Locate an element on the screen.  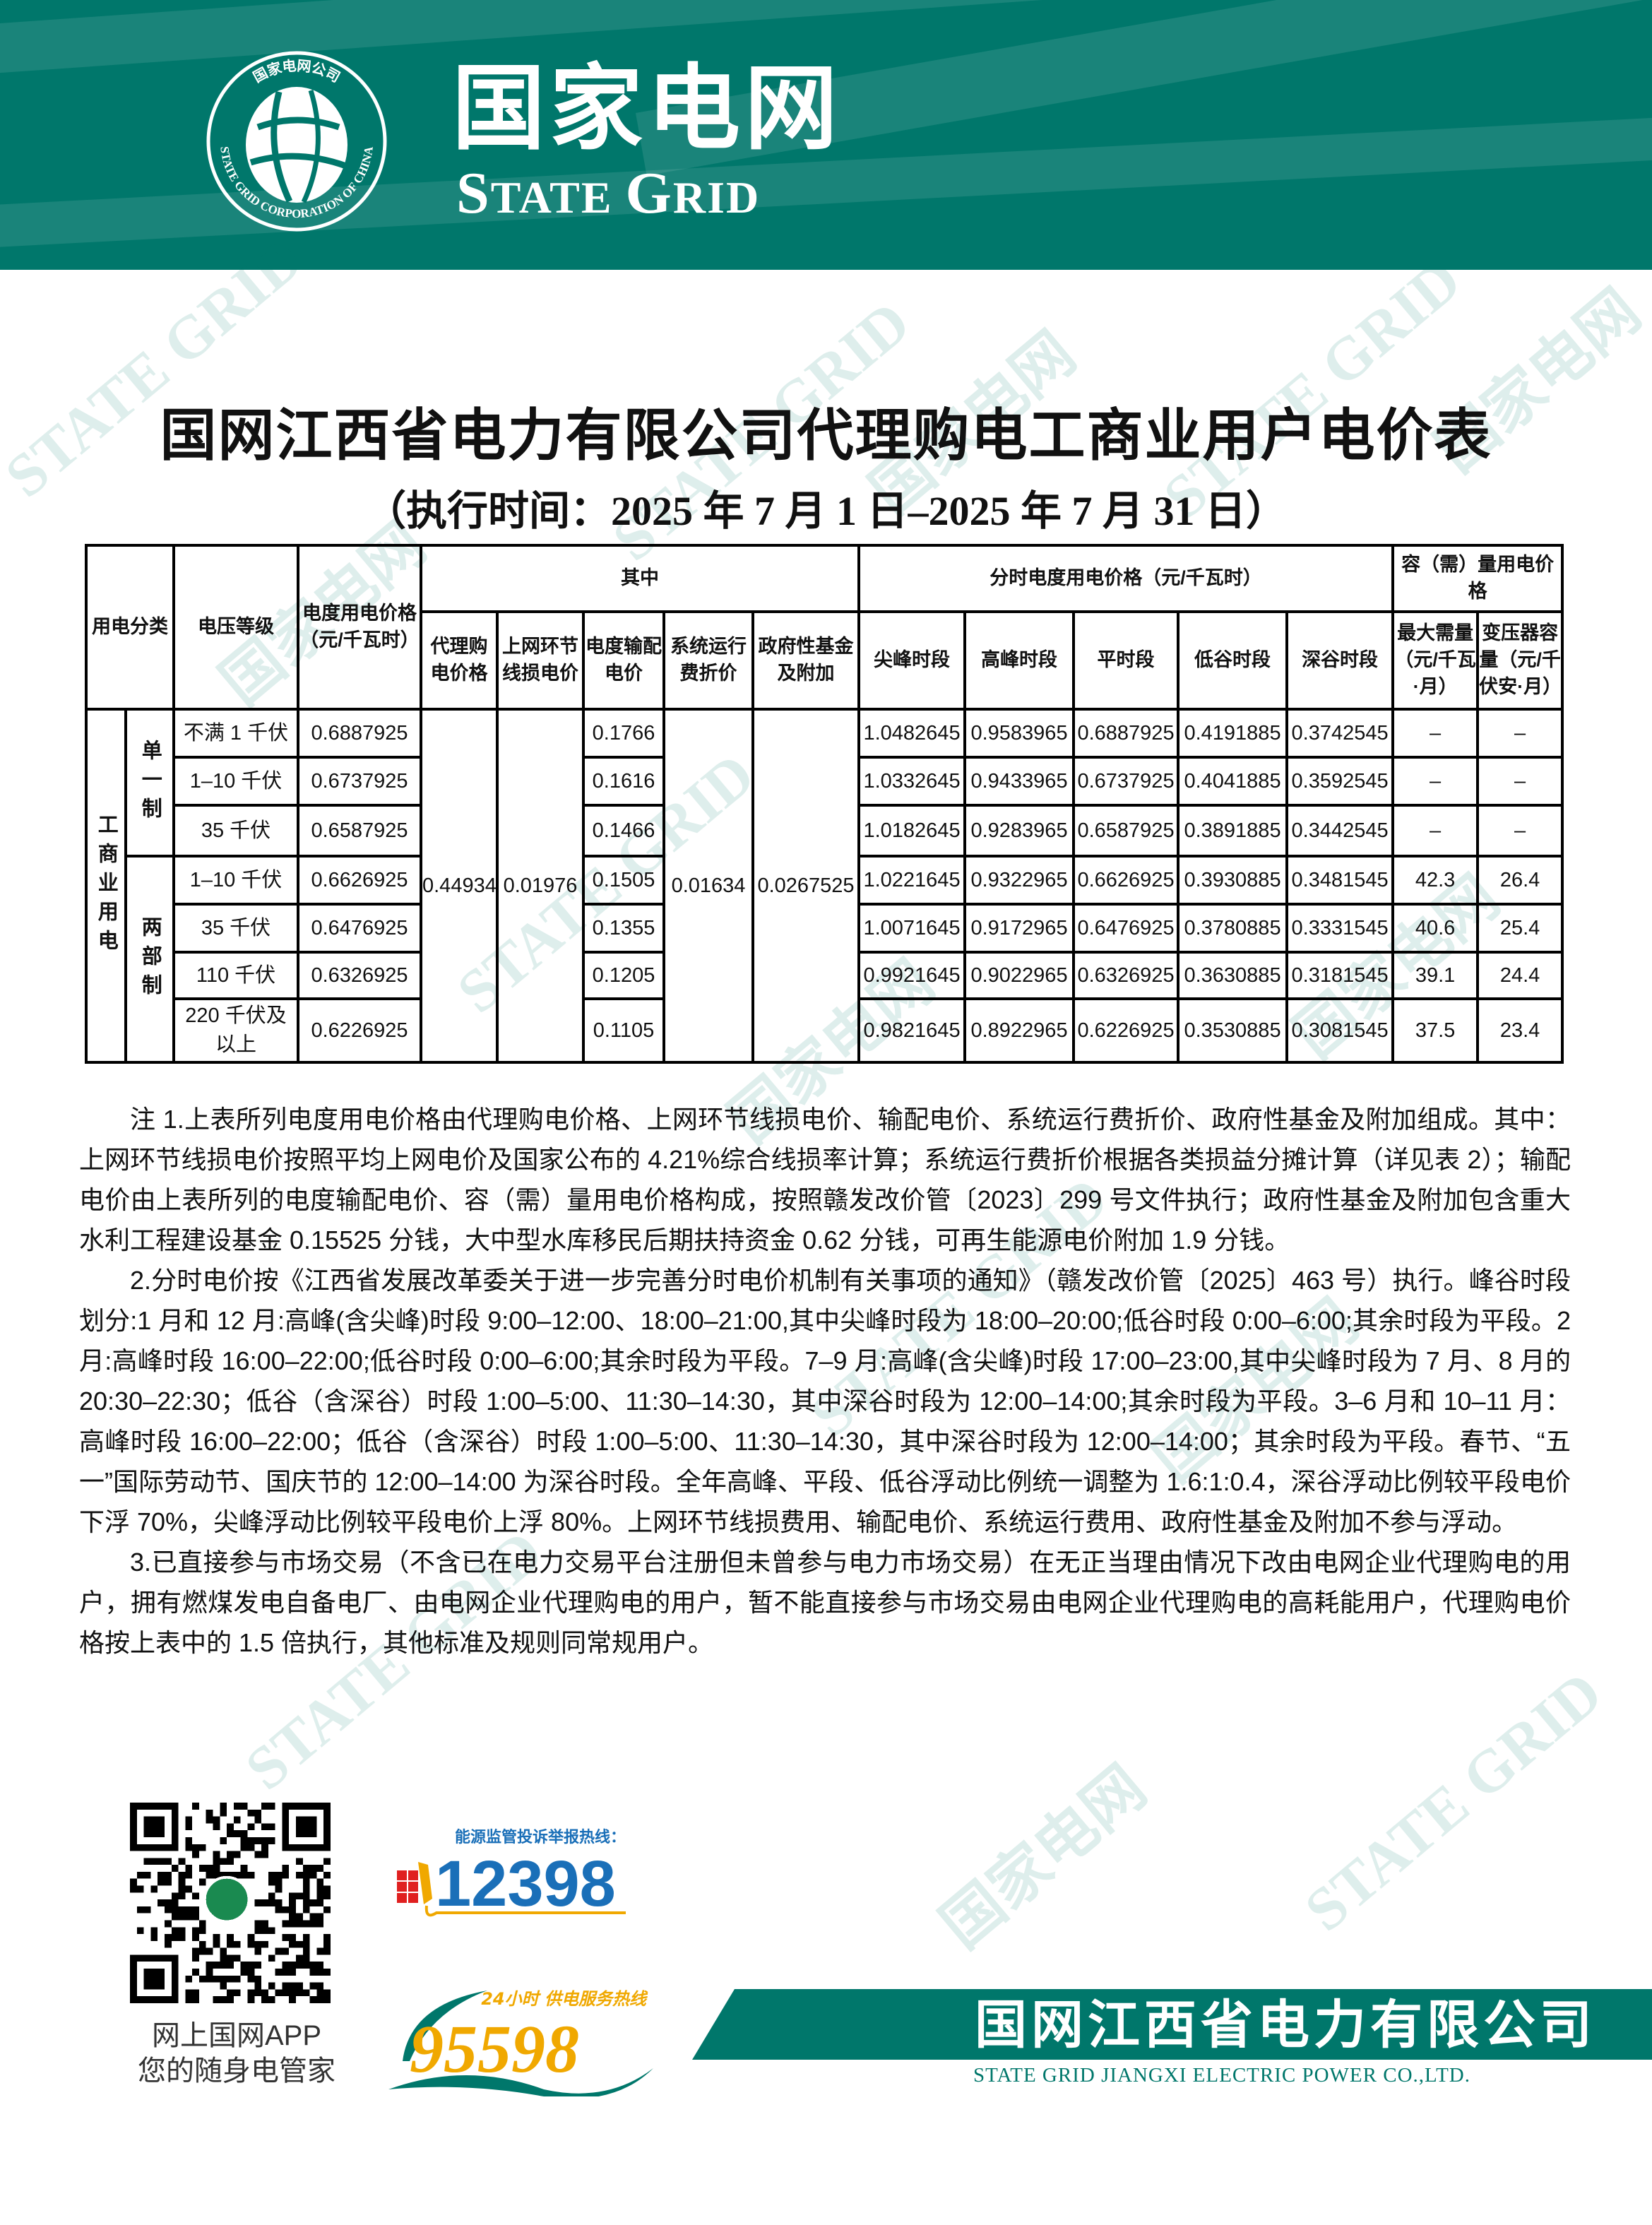
peak-cell: 0.9322965 is located at coordinates (1019, 881).